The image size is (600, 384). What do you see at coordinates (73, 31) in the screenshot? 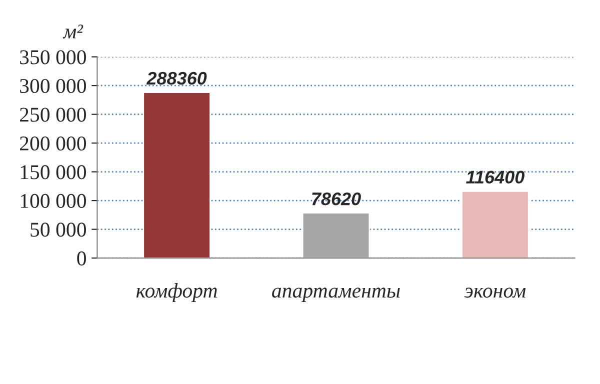
I see `y-axis-title: м²` at bounding box center [73, 31].